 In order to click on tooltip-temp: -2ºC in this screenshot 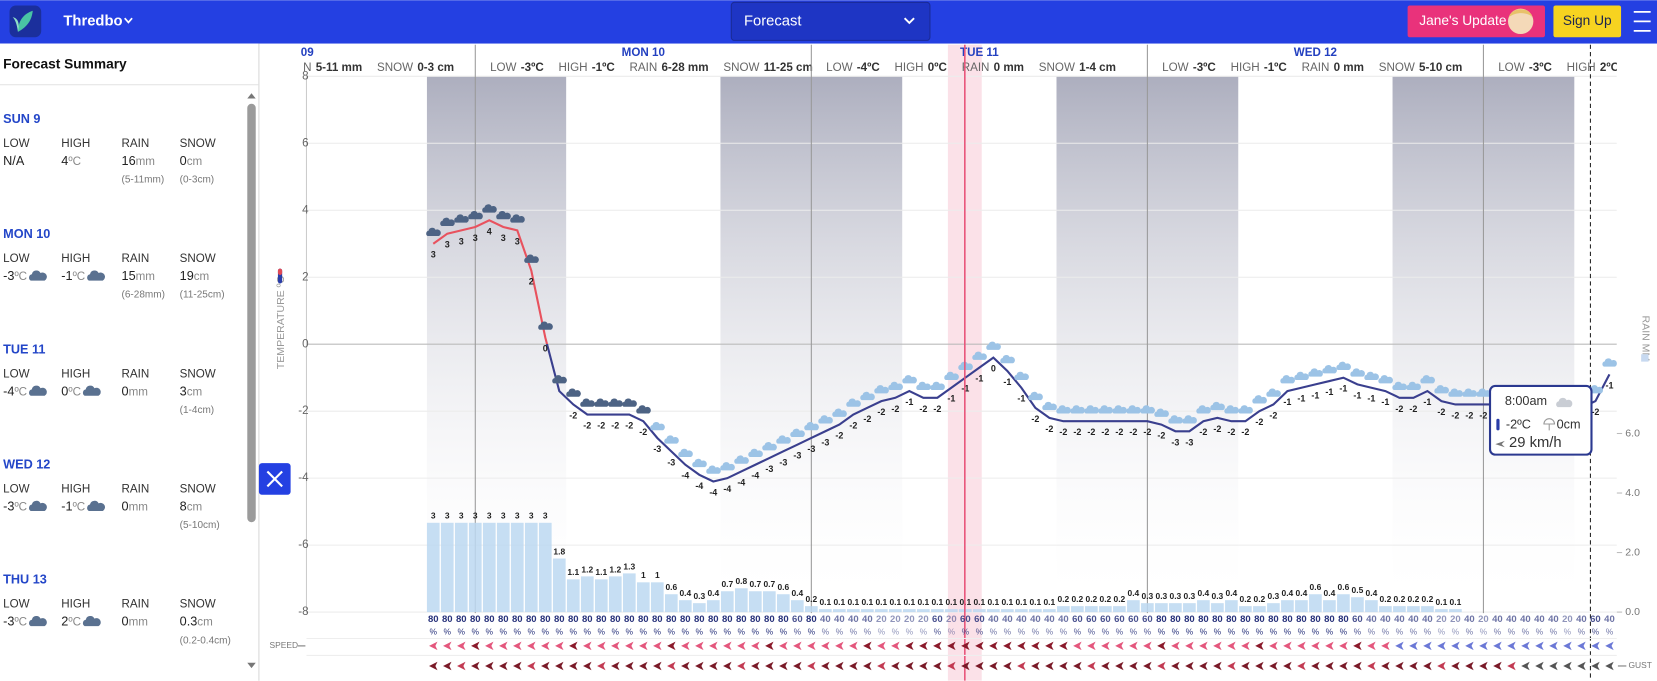, I will do `click(1518, 424)`.